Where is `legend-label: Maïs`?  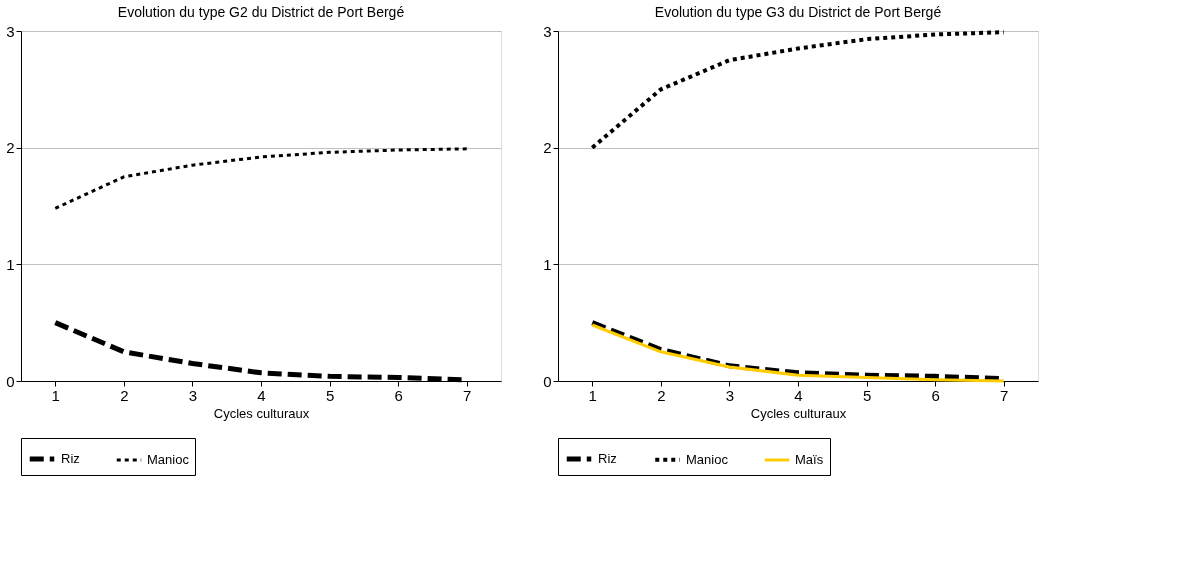
legend-label: Maïs is located at coordinates (809, 459).